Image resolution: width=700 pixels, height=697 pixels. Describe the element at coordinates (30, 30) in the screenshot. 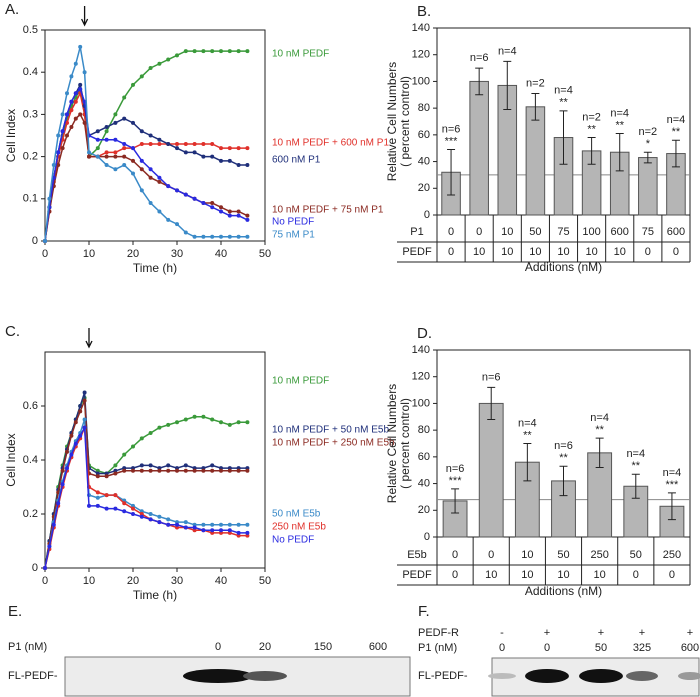

I see `y-tick-label: 0.5` at that location.